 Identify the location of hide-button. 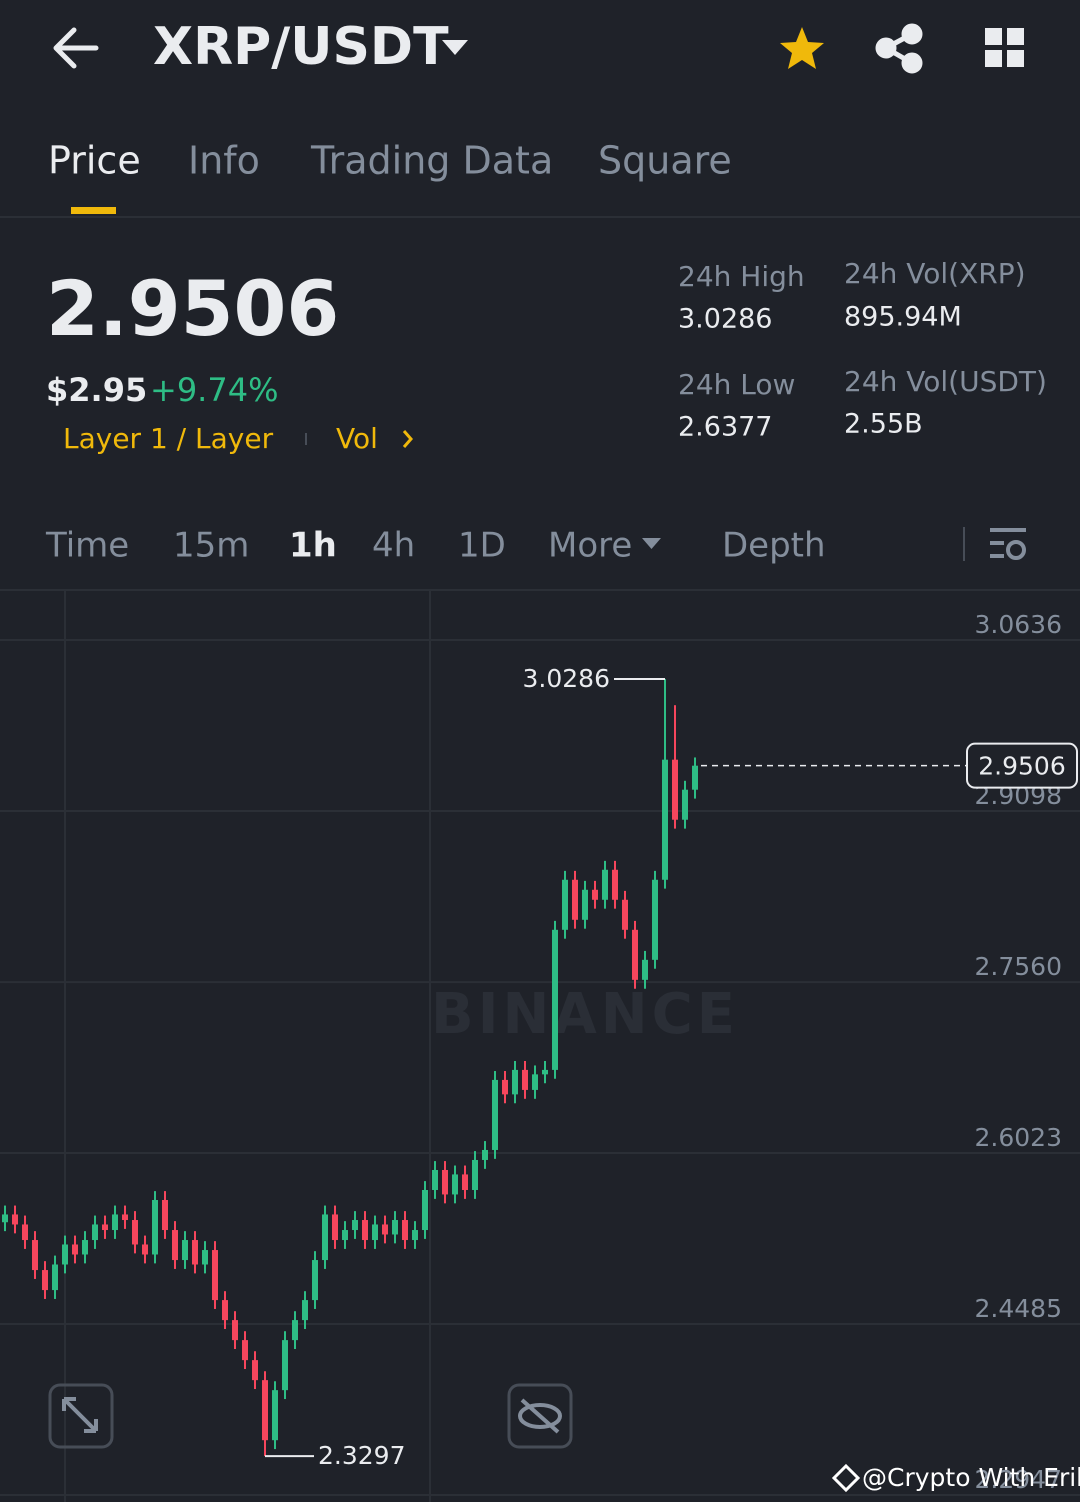
(540, 1416).